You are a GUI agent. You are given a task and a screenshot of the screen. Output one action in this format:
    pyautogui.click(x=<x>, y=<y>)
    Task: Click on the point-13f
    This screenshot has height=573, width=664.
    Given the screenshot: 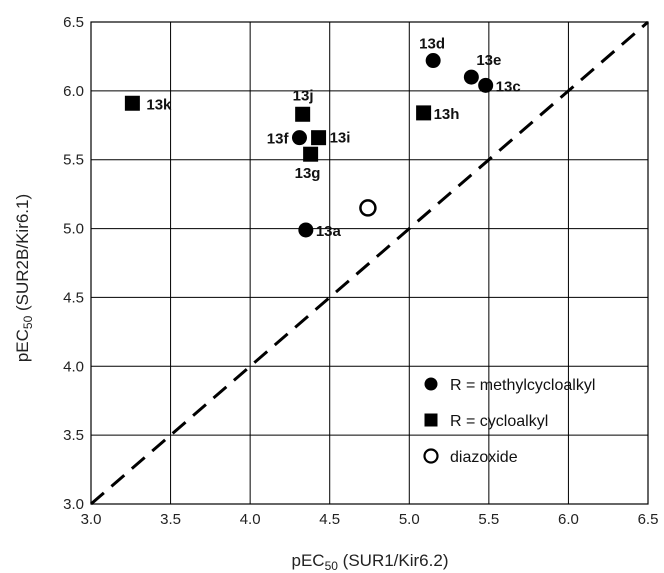 What is the action you would take?
    pyautogui.click(x=299, y=138)
    